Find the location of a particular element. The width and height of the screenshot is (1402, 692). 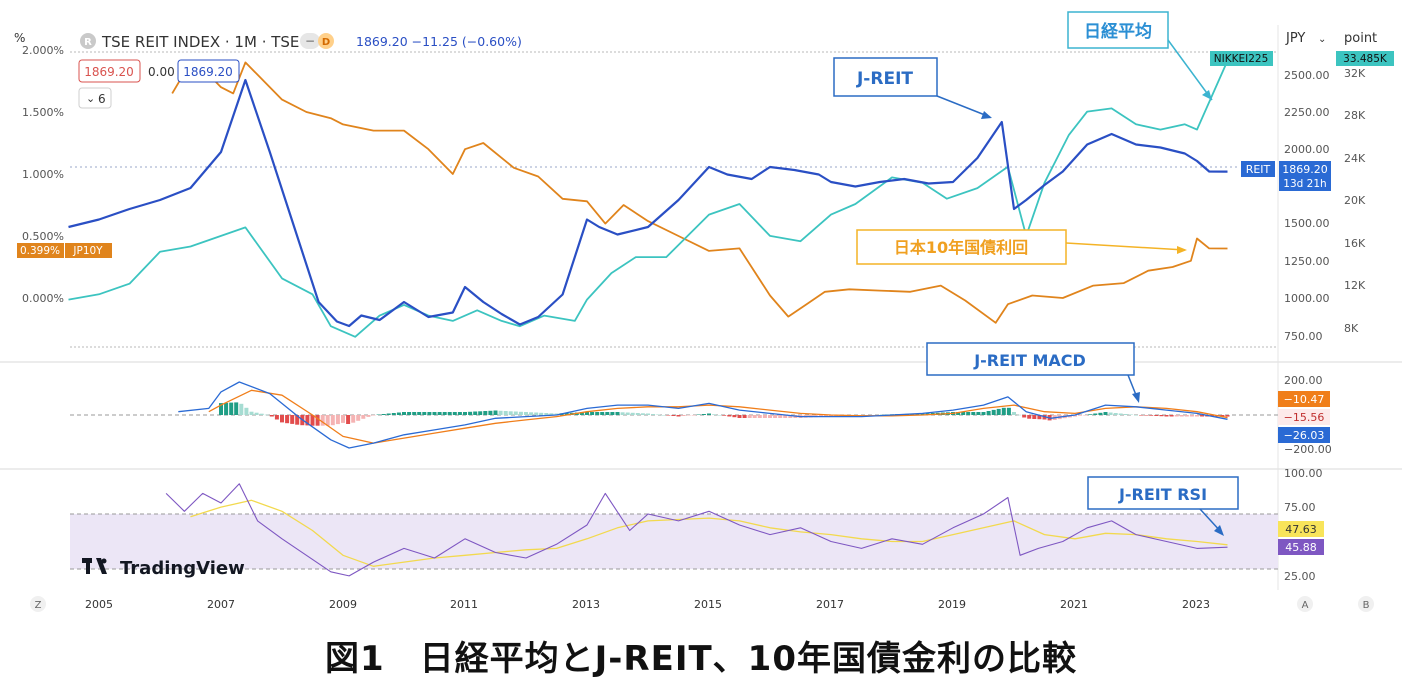

tradingview-logo-icon is located at coordinates (104, 561).